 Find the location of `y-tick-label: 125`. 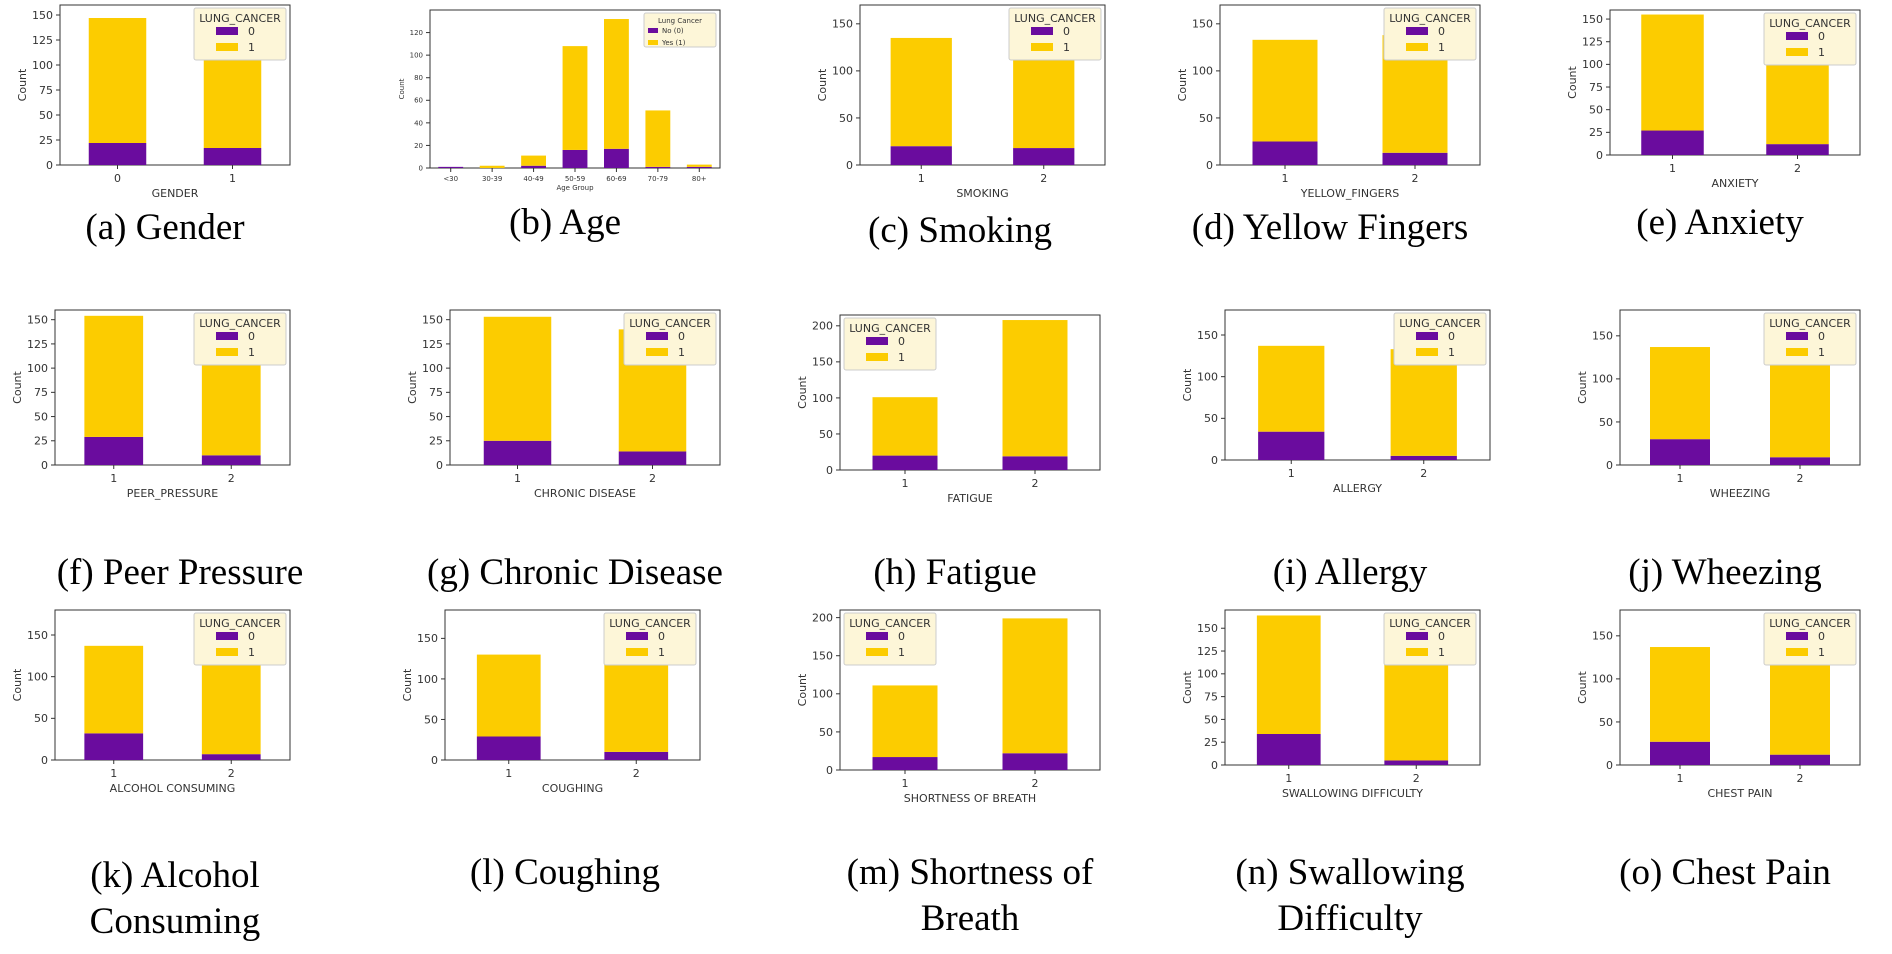

y-tick-label: 125 is located at coordinates (37, 344).